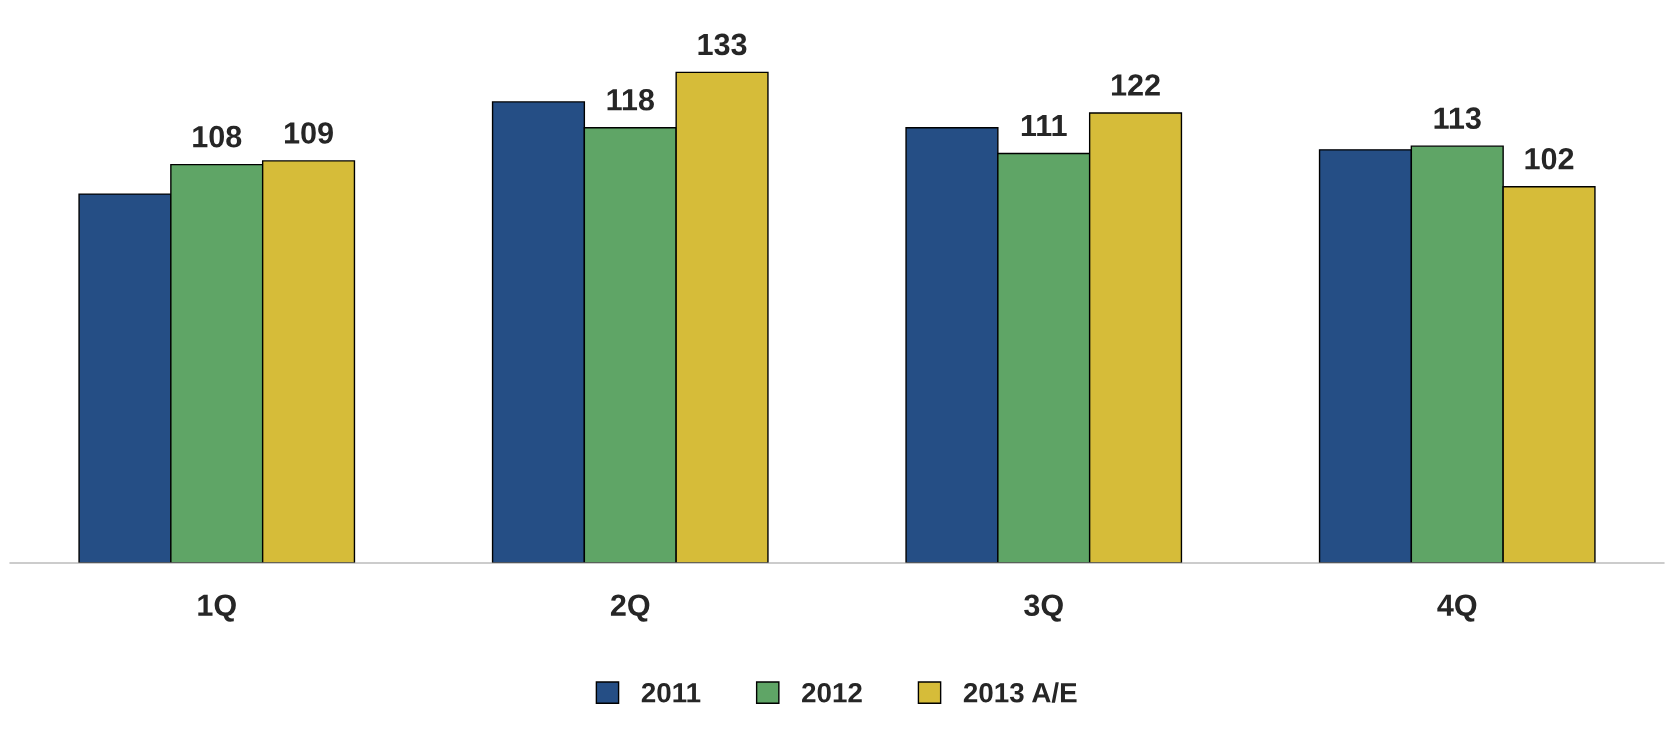  I want to click on data-label: 102, so click(1549, 158).